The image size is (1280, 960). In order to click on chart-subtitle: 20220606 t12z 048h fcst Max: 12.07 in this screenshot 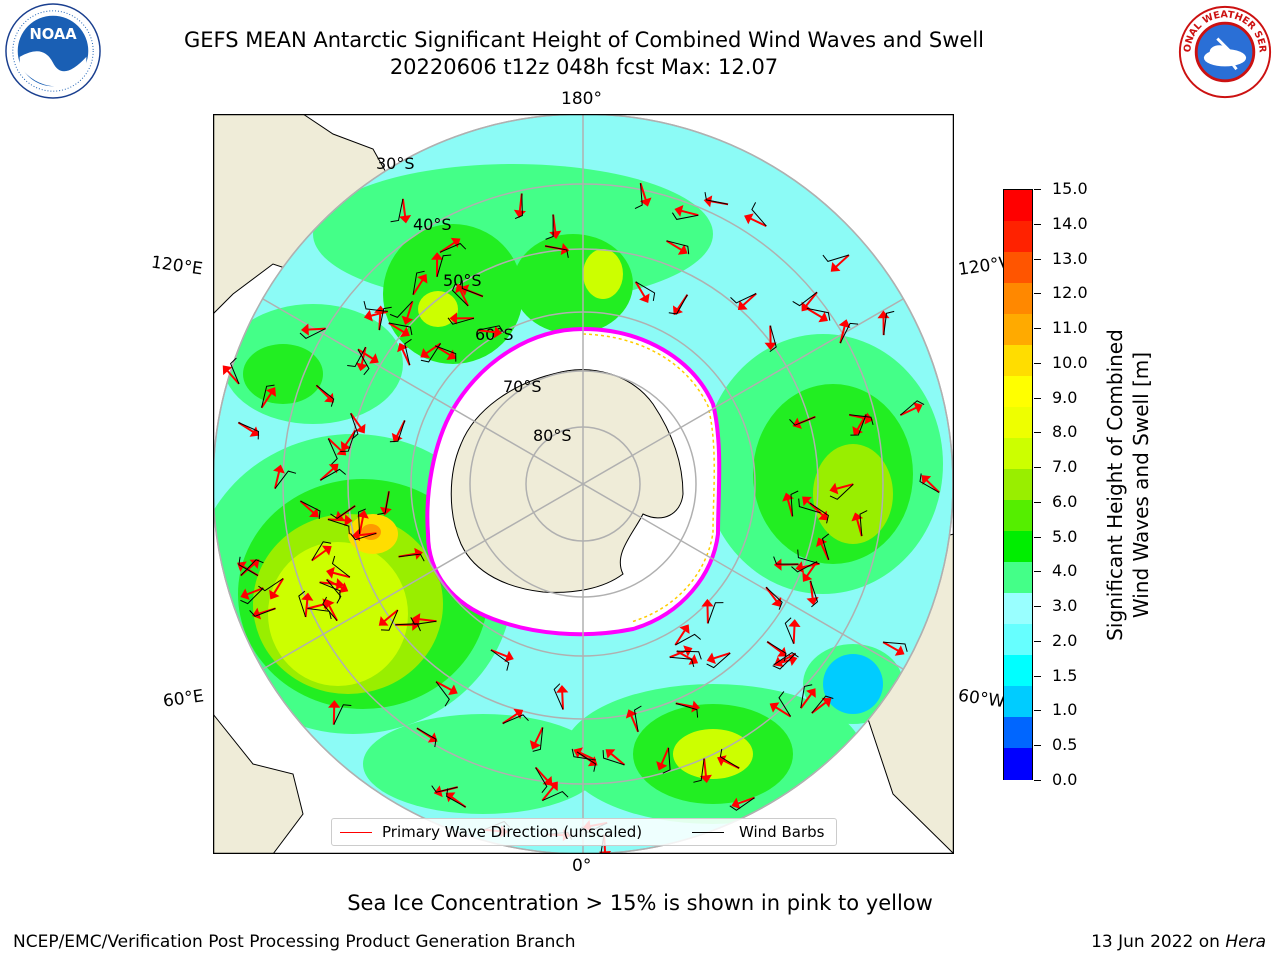, I will do `click(584, 67)`.